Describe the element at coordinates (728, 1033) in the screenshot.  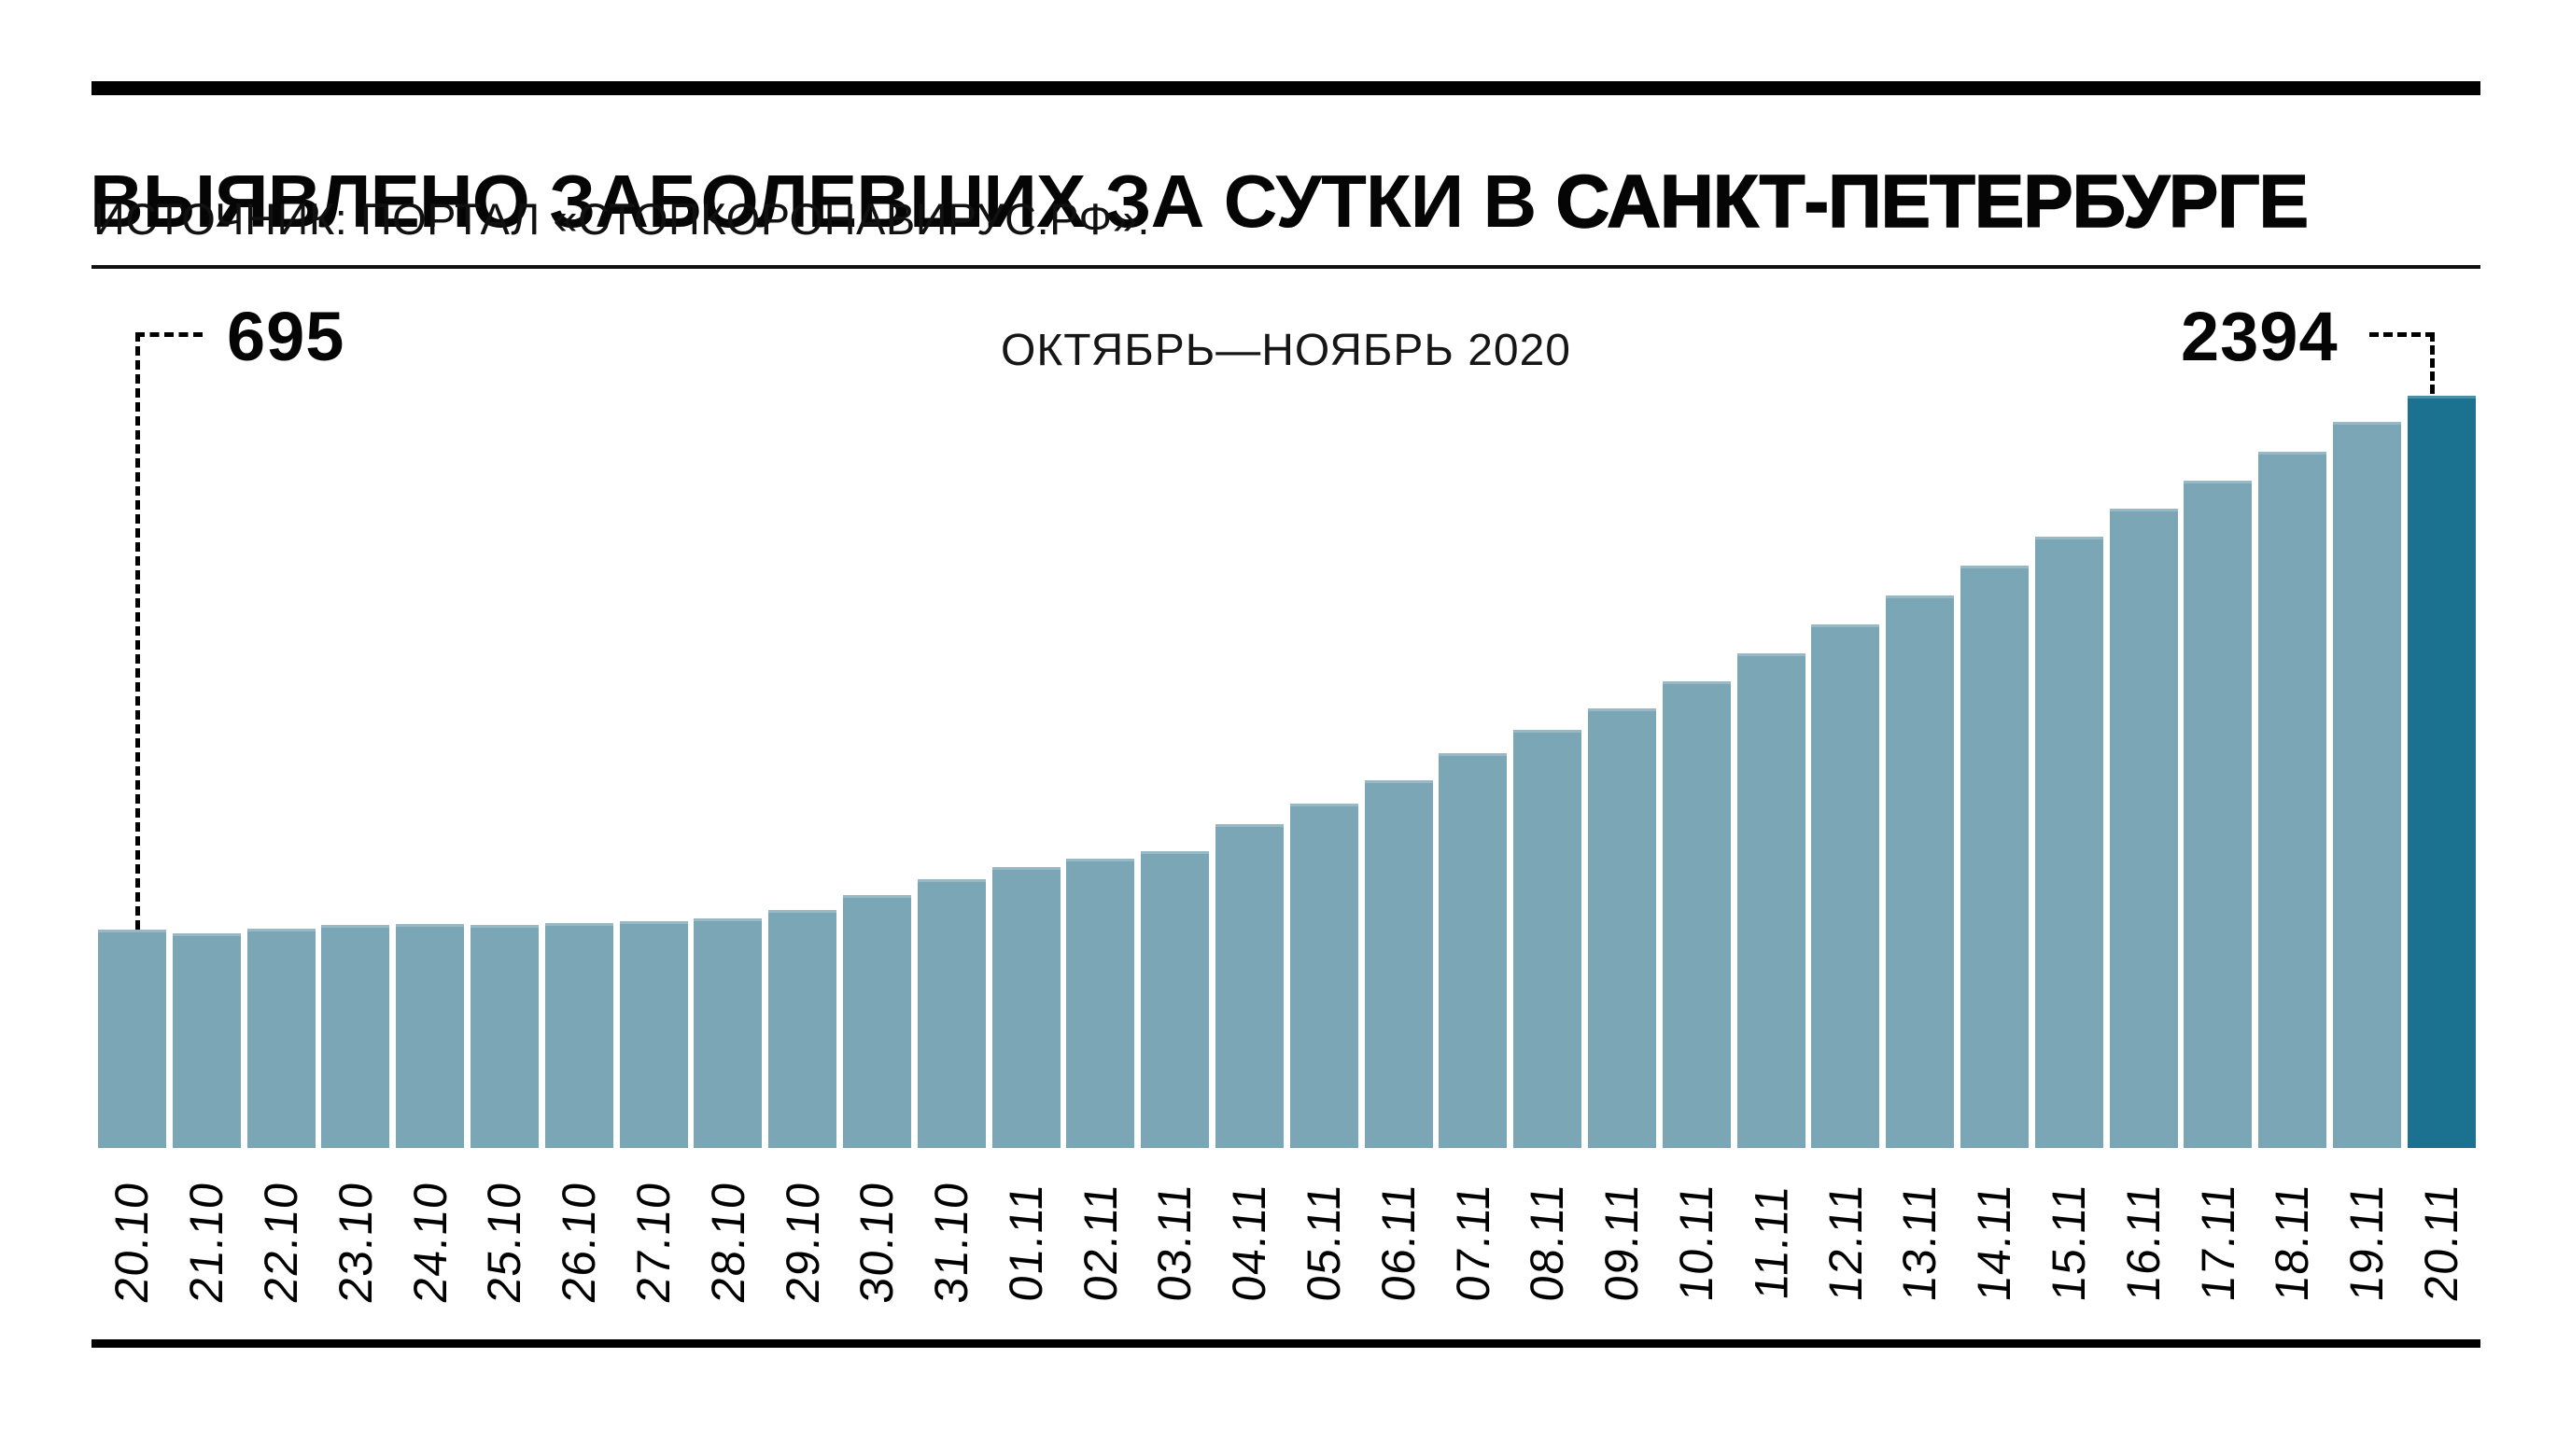
I see `bar-28.10` at that location.